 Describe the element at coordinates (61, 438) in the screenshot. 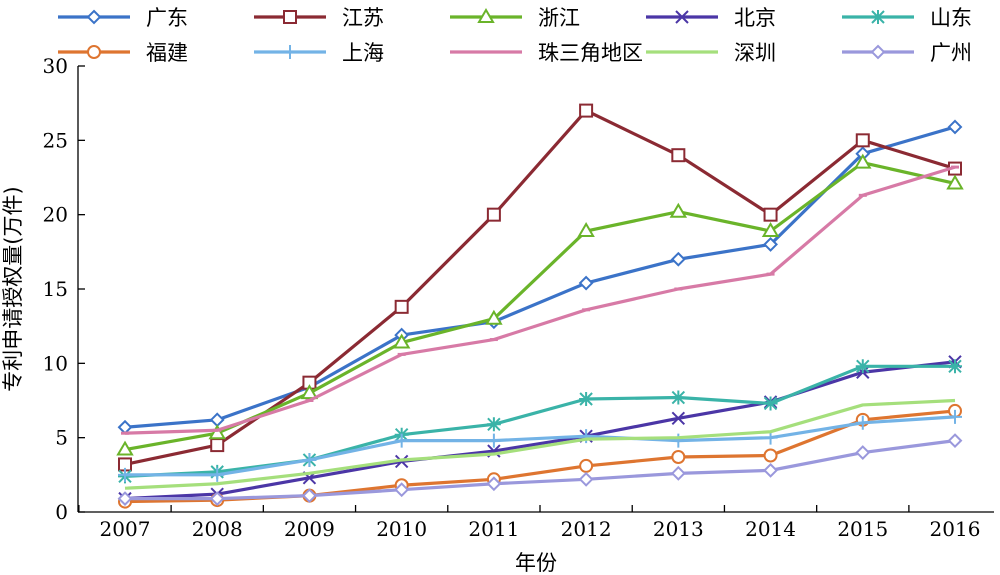

I see `y-tick-label: 5` at that location.